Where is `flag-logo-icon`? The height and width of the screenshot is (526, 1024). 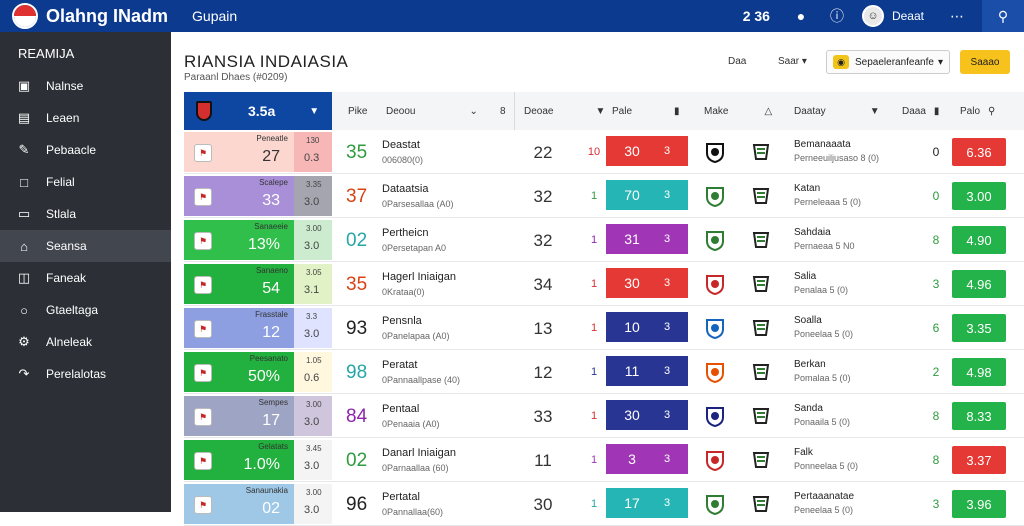
flag-logo-icon is located at coordinates (25, 16).